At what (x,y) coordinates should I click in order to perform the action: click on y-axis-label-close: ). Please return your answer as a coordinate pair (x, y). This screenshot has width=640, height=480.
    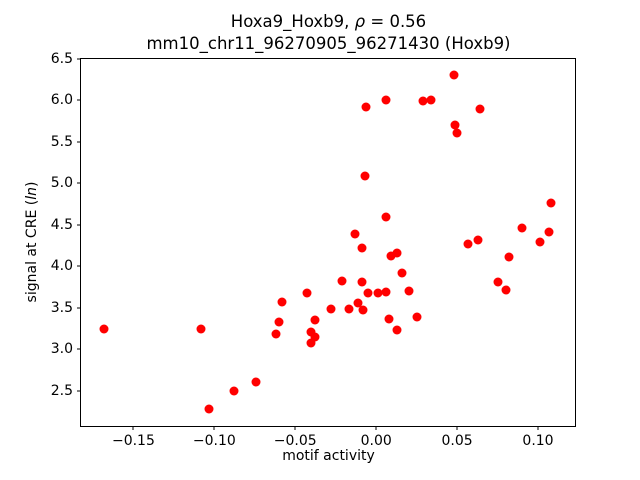
    Looking at the image, I should click on (32, 184).